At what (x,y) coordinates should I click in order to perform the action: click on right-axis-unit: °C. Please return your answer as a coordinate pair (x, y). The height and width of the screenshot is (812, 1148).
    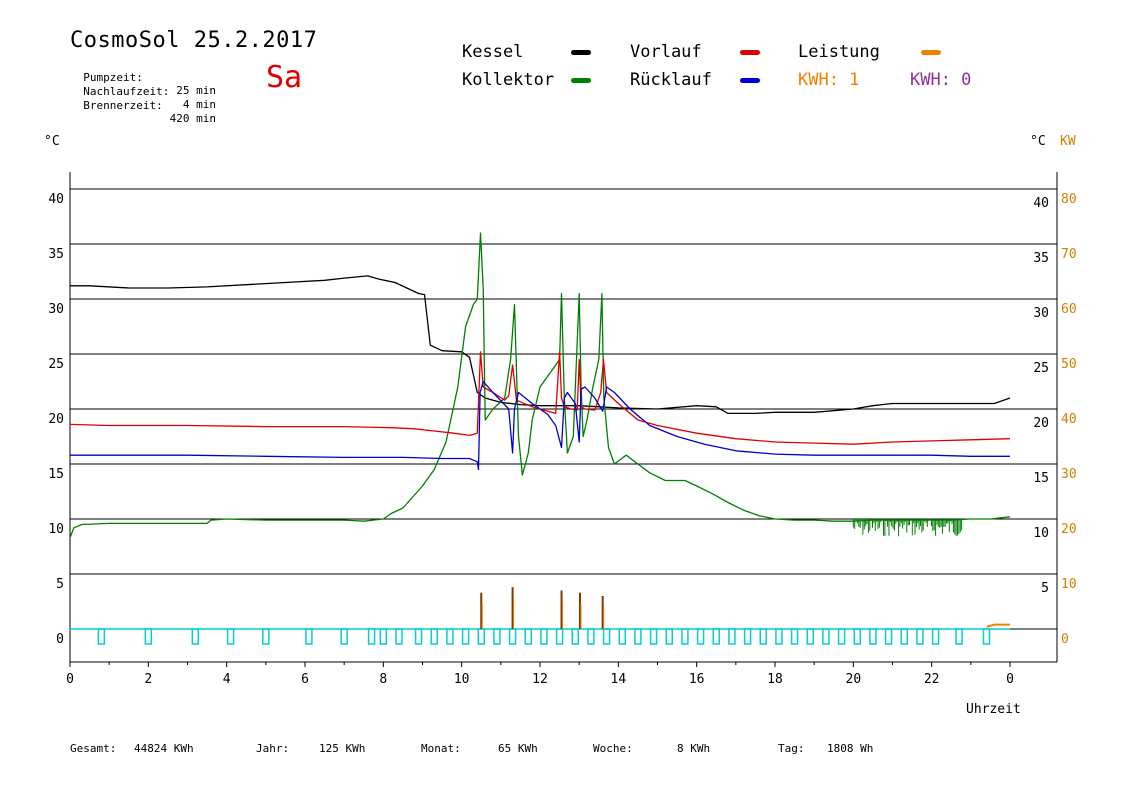
    Looking at the image, I should click on (1038, 141).